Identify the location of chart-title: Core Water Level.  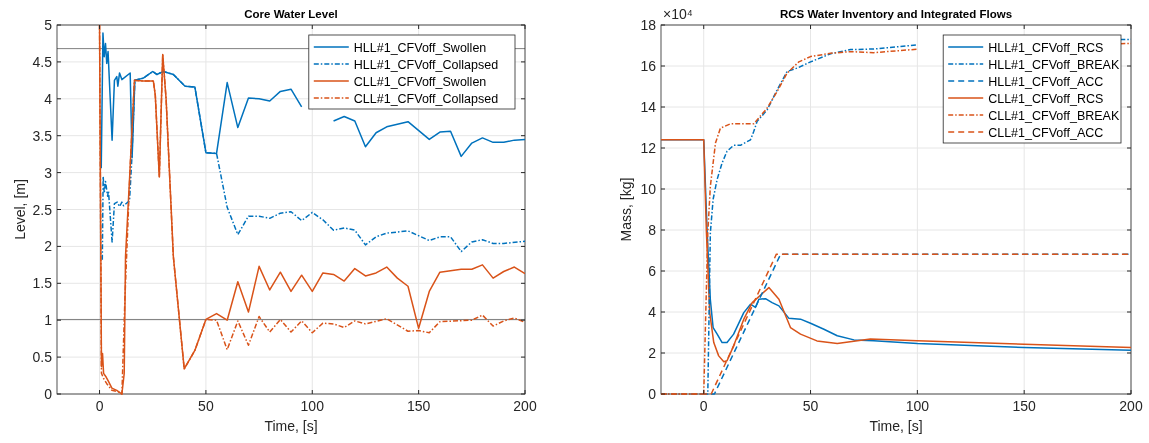
(291, 14).